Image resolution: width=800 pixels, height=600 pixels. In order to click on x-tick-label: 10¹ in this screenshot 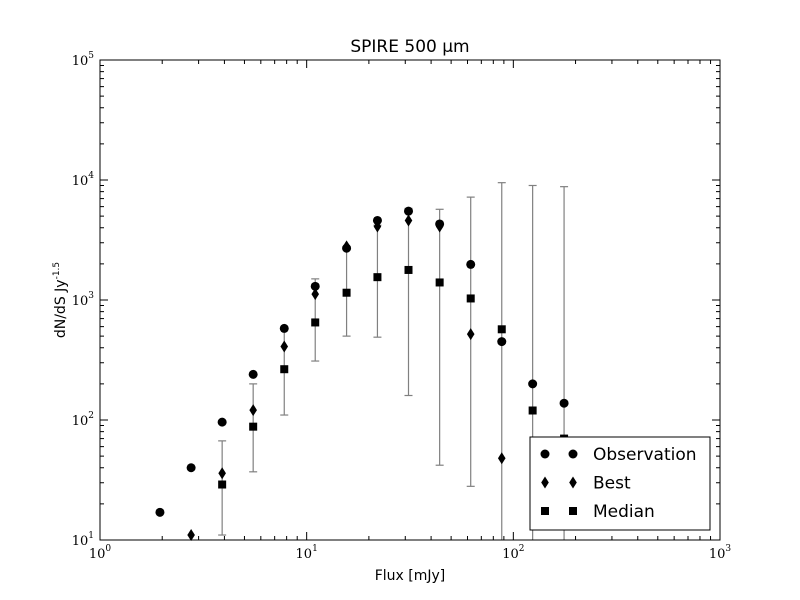, I will do `click(307, 553)`.